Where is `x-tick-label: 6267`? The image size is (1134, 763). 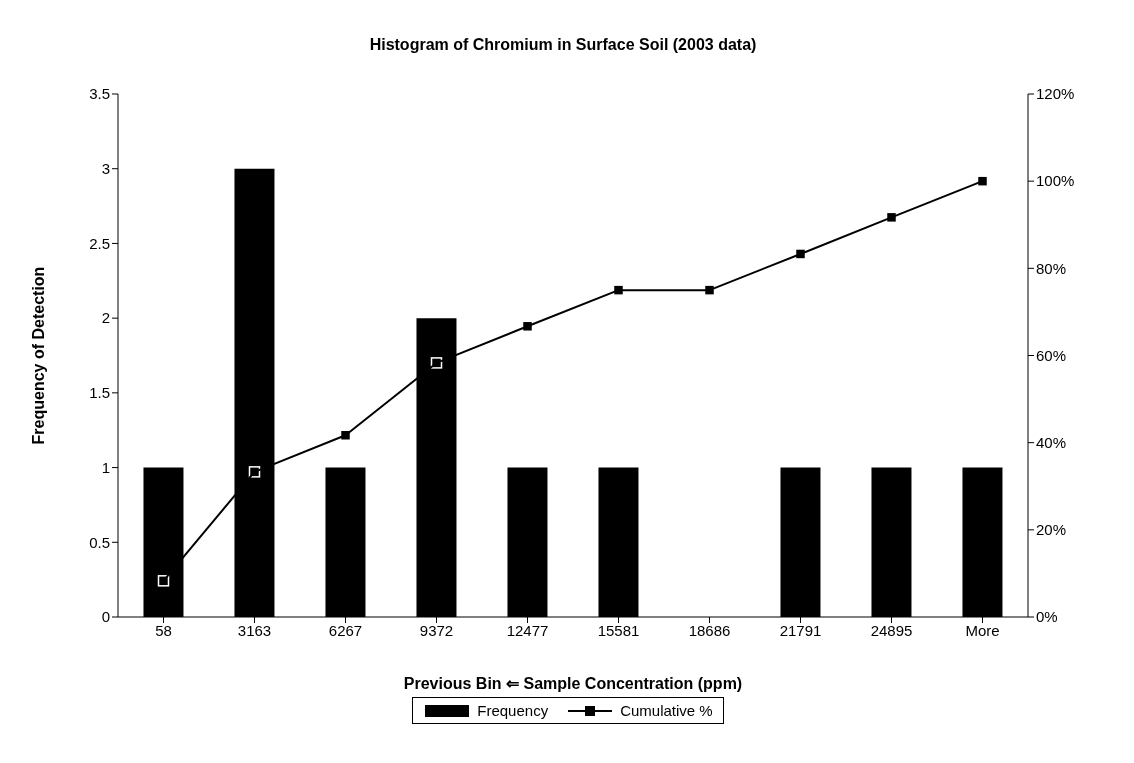 x-tick-label: 6267 is located at coordinates (345, 630).